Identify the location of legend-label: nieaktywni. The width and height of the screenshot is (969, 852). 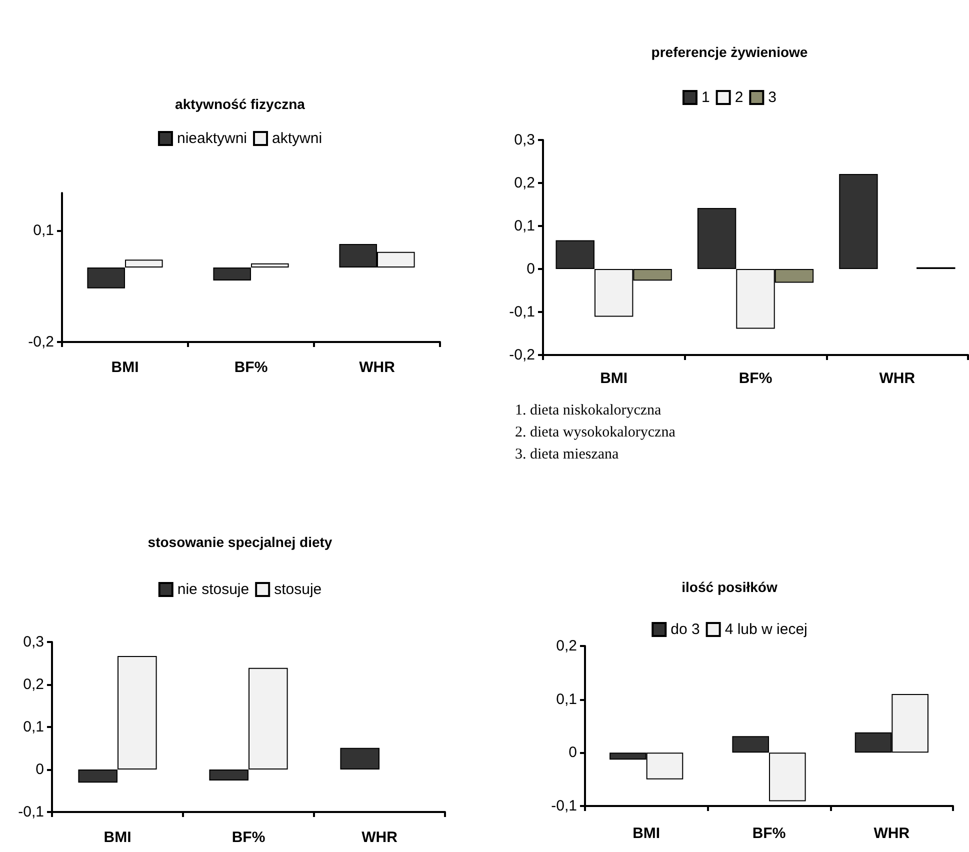
(212, 138).